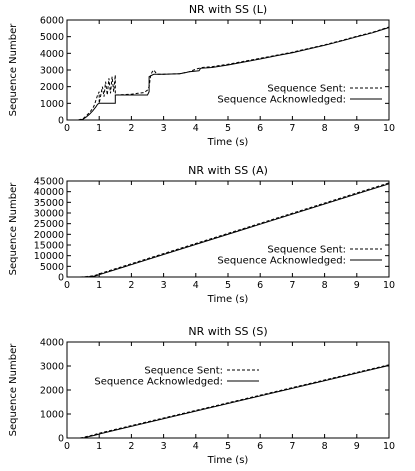 The width and height of the screenshot is (415, 471). What do you see at coordinates (49, 203) in the screenshot?
I see `y-tick-label: 35000` at bounding box center [49, 203].